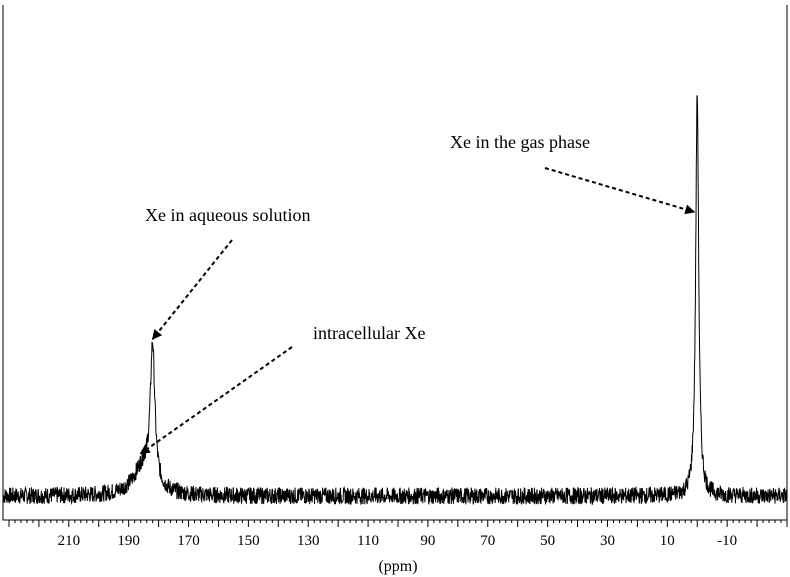 This screenshot has height=577, width=790. What do you see at coordinates (607, 541) in the screenshot?
I see `x-tick-label: 30` at bounding box center [607, 541].